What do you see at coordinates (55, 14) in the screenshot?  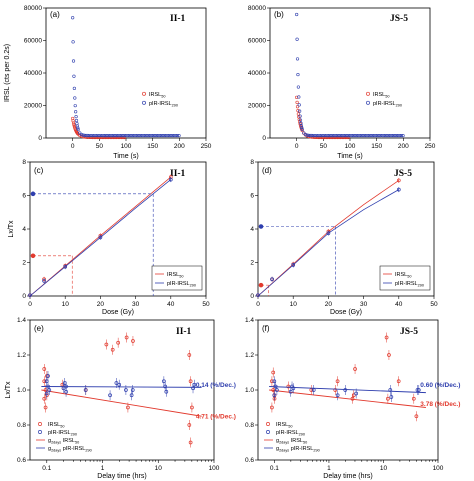 I see `panel-label: (a)` at bounding box center [55, 14].